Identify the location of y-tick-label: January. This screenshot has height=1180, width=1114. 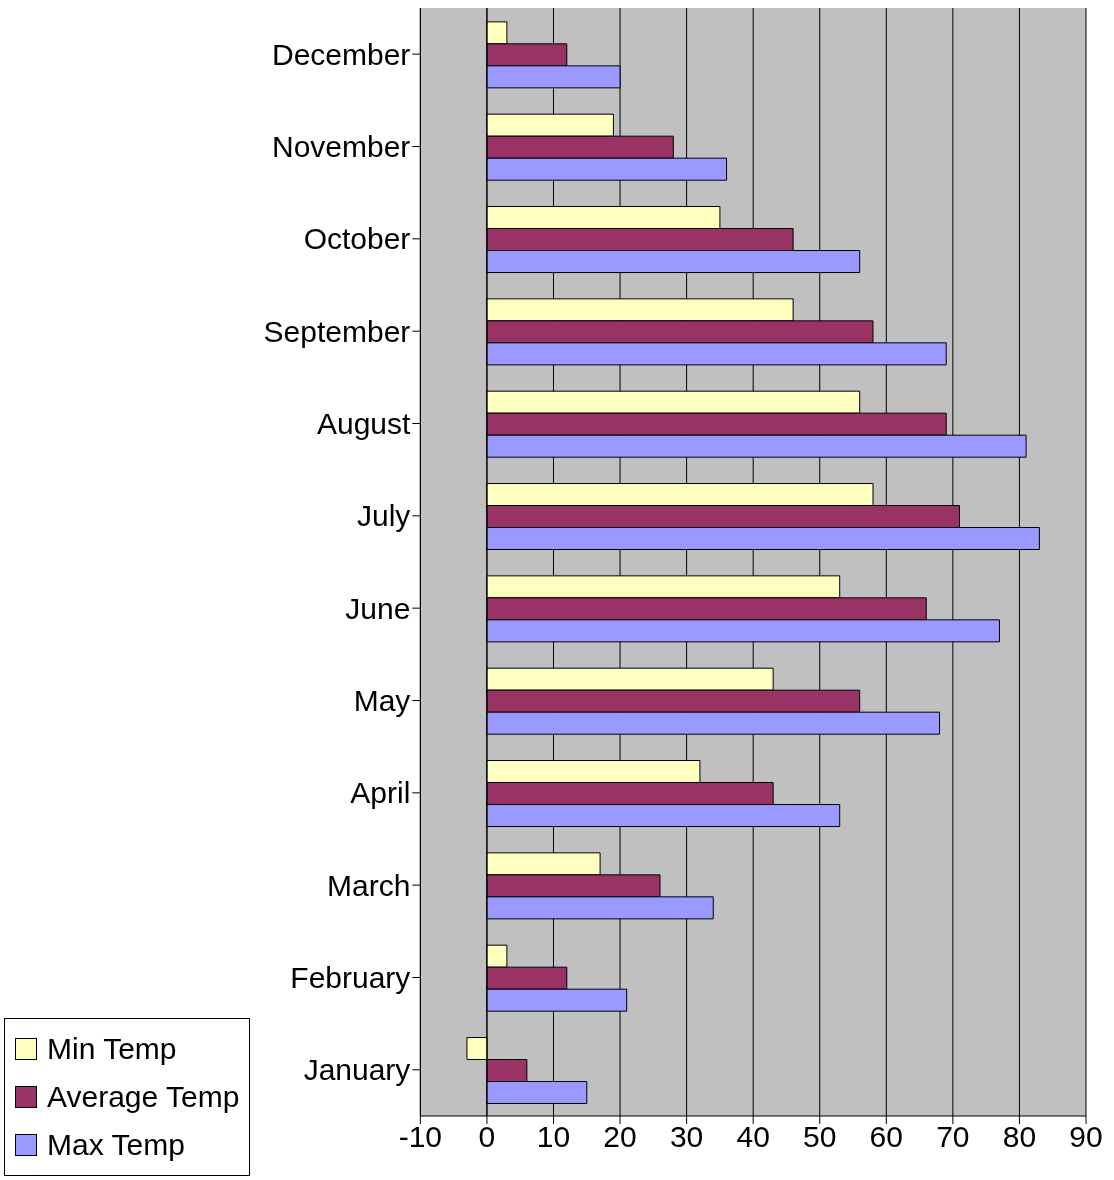
(357, 1070).